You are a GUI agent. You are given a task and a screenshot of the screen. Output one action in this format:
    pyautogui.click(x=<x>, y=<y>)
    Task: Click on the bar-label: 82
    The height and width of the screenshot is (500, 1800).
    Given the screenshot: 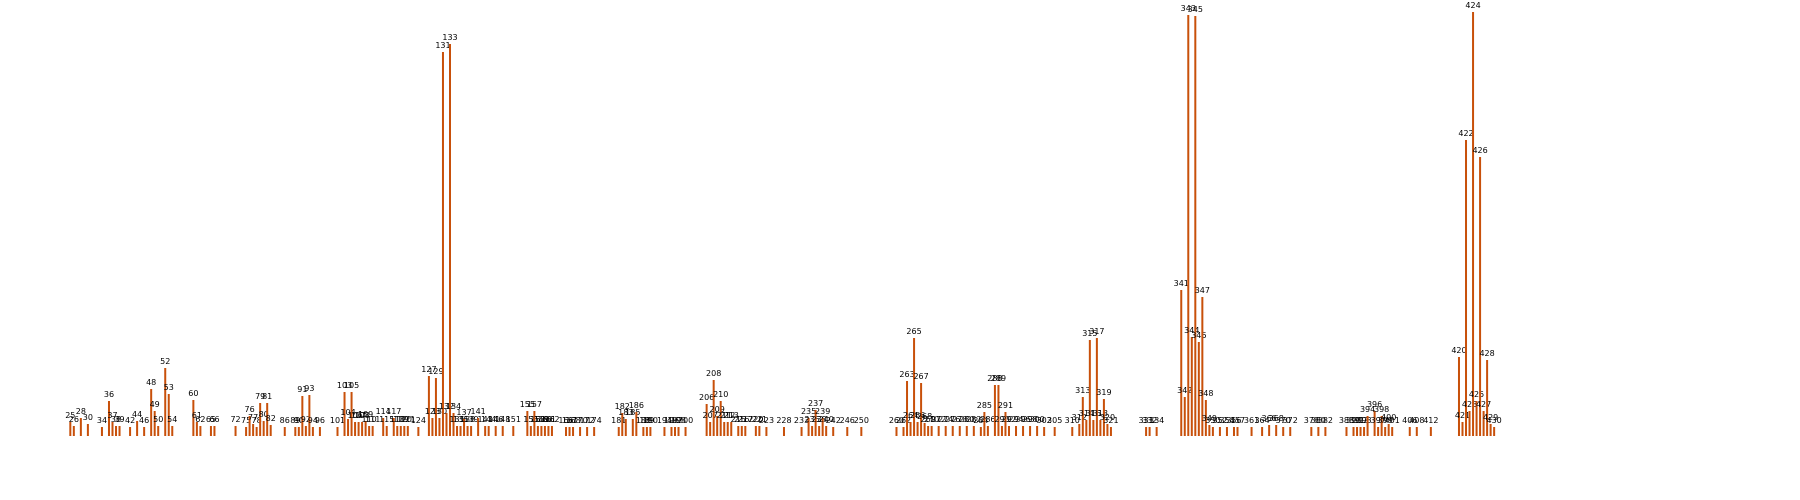 What is the action you would take?
    pyautogui.click(x=271, y=418)
    